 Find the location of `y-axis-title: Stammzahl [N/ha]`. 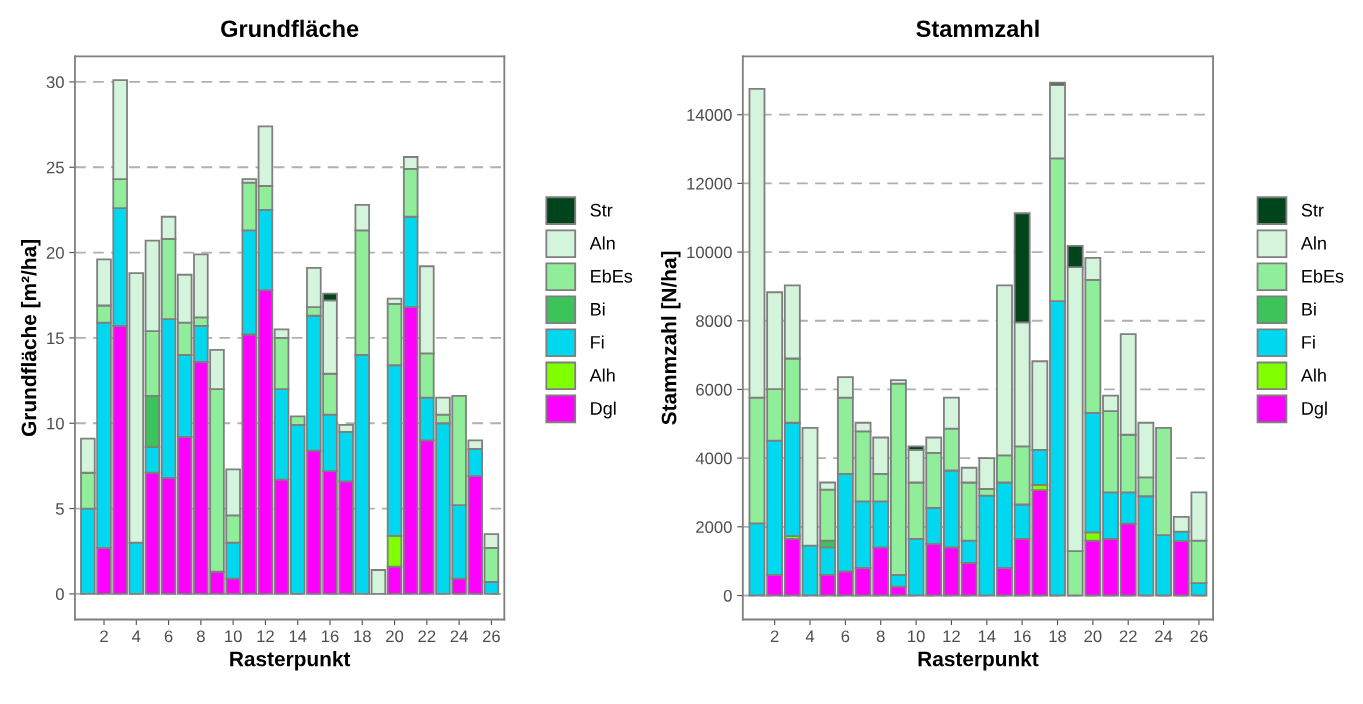

y-axis-title: Stammzahl [N/ha] is located at coordinates (671, 338).